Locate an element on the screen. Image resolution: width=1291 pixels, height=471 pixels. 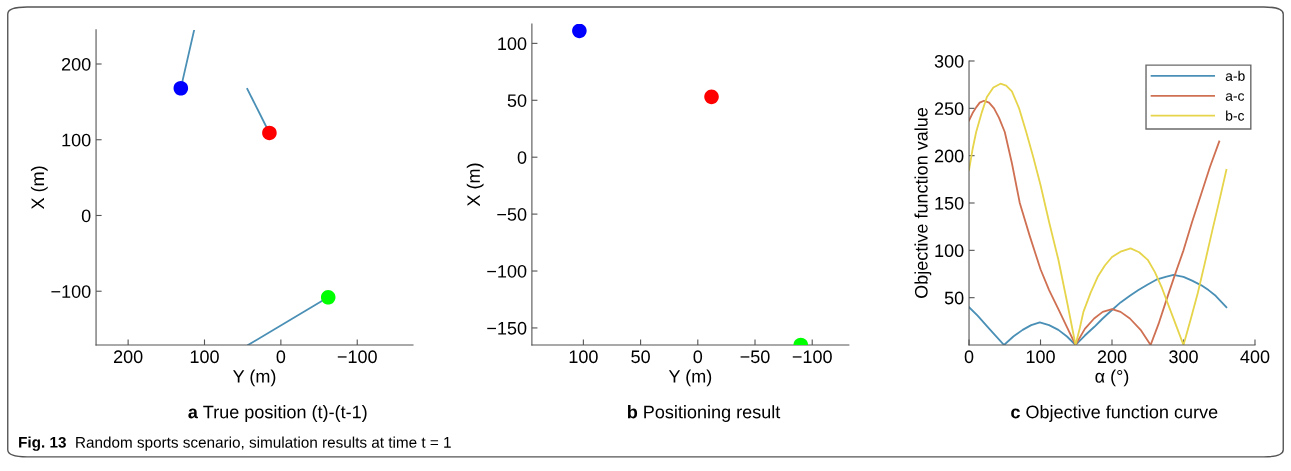
y-tick-label: 150 is located at coordinates (949, 203).